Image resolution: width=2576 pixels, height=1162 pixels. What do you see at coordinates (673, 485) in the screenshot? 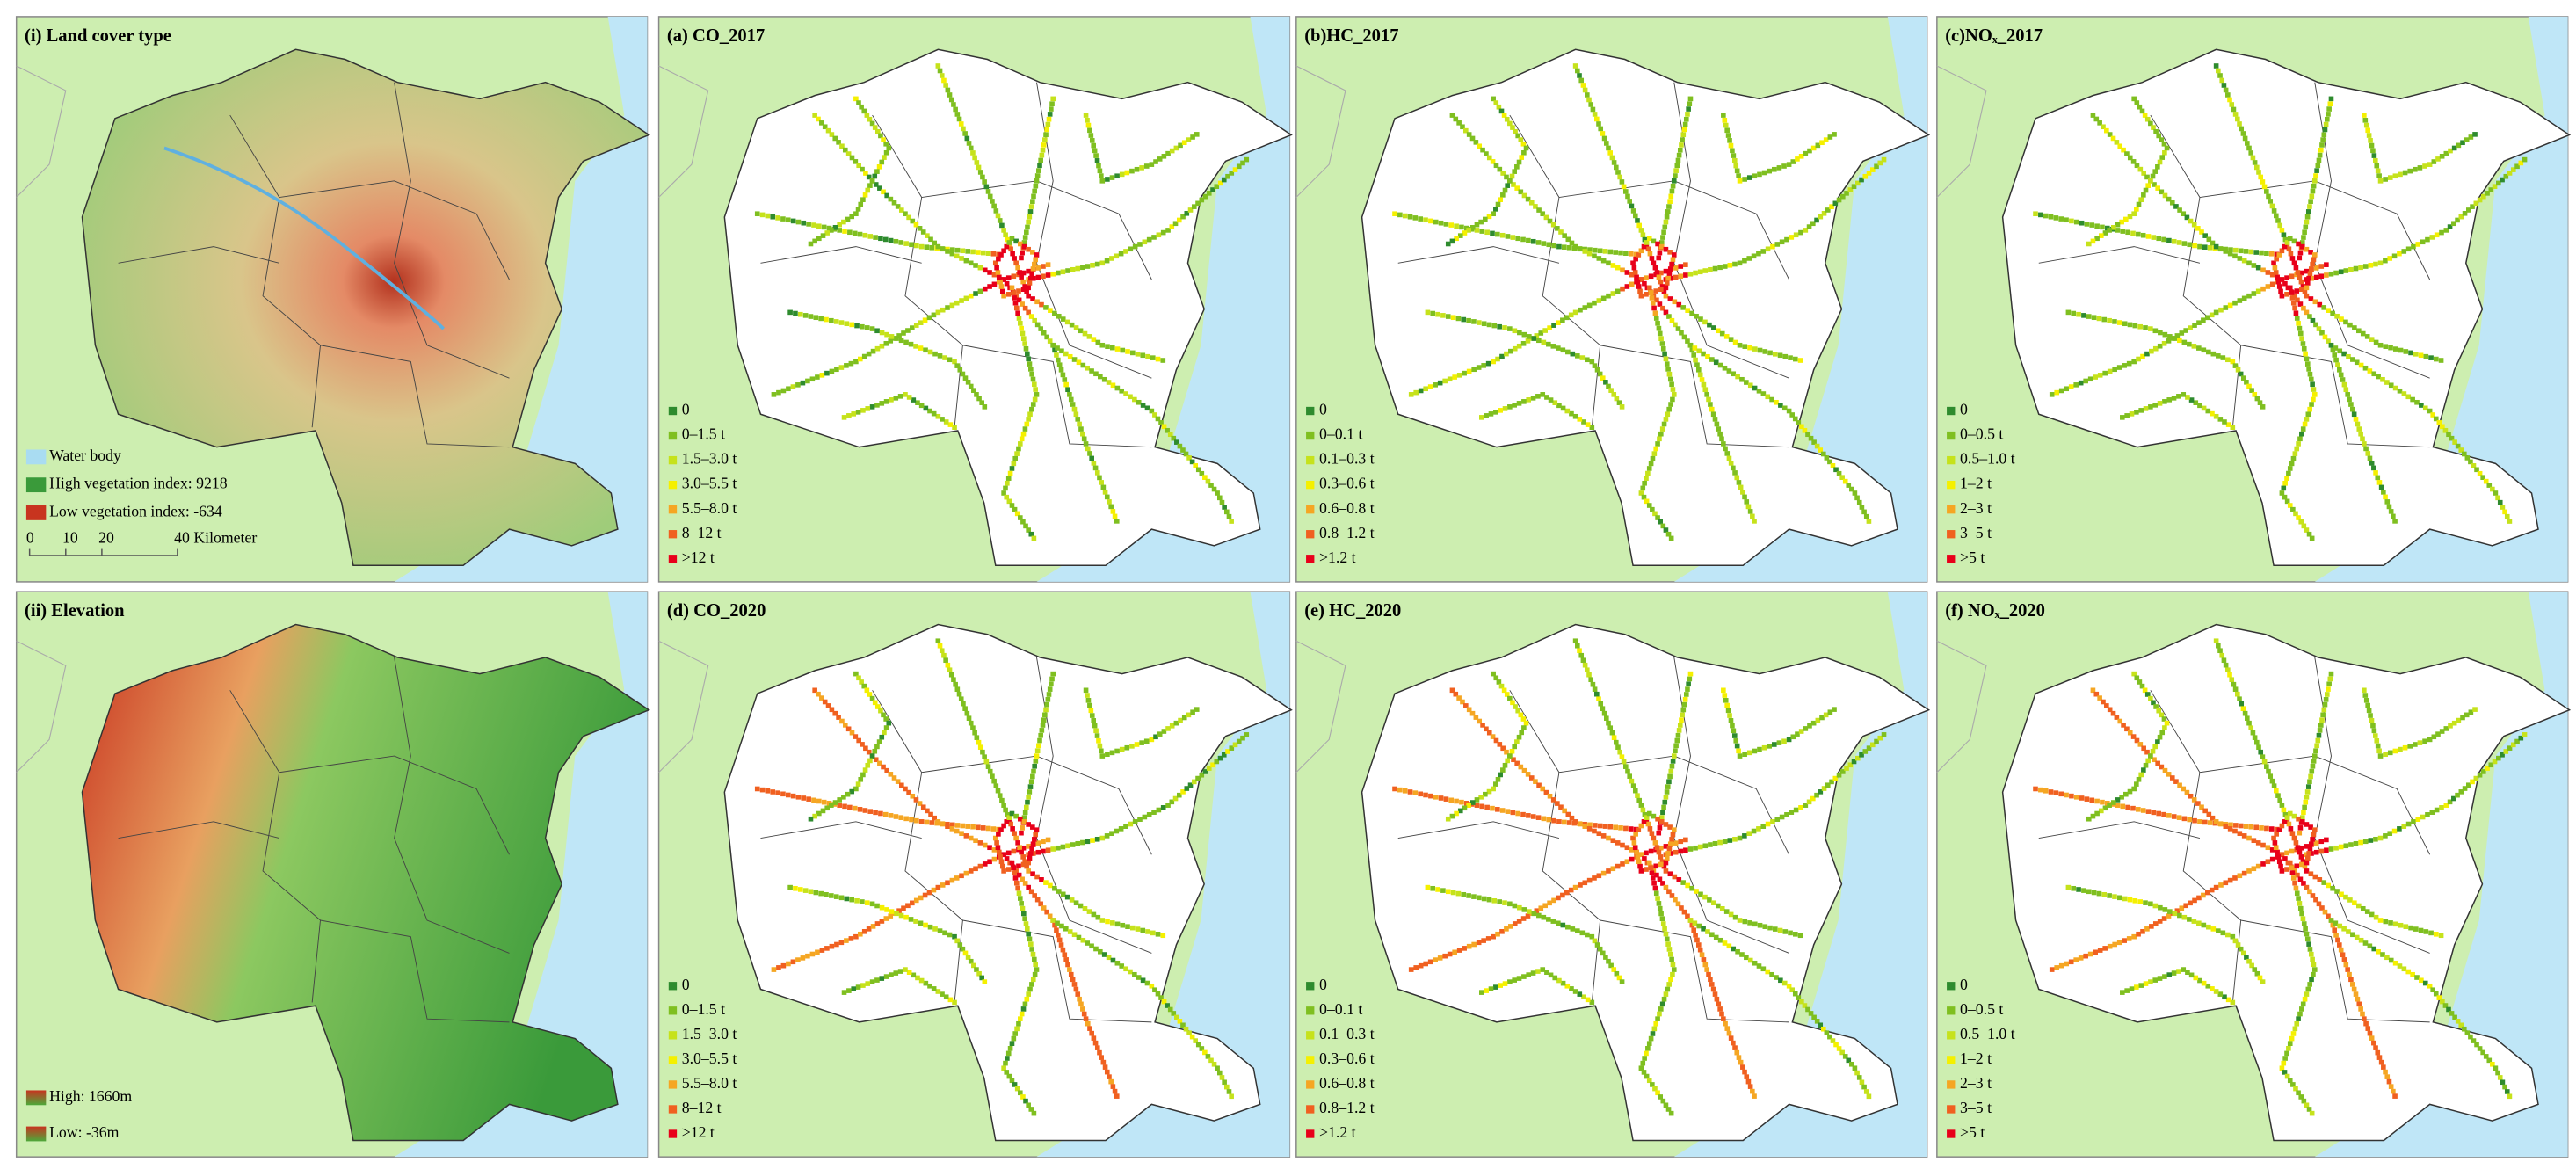
I see `legend-swatch` at bounding box center [673, 485].